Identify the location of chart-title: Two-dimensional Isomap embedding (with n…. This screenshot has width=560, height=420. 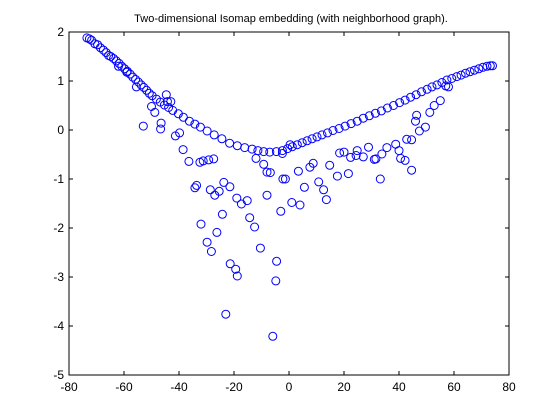
(291, 19).